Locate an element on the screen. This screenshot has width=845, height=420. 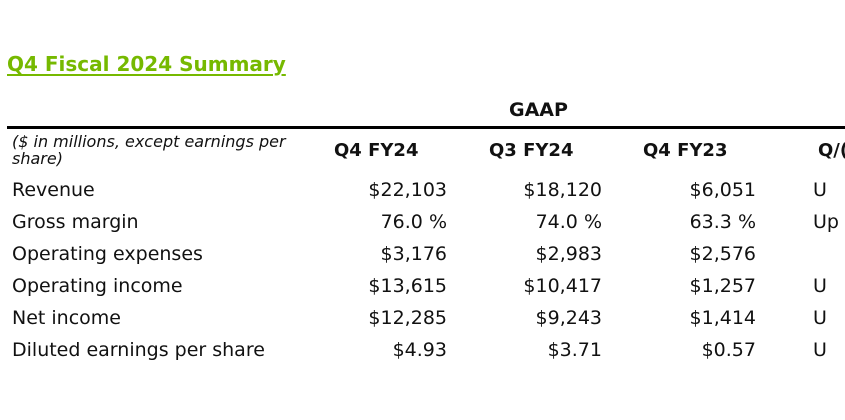
table-row-revenue: Revenue $22,103 $18,120 $6,051 U is located at coordinates (422, 192).